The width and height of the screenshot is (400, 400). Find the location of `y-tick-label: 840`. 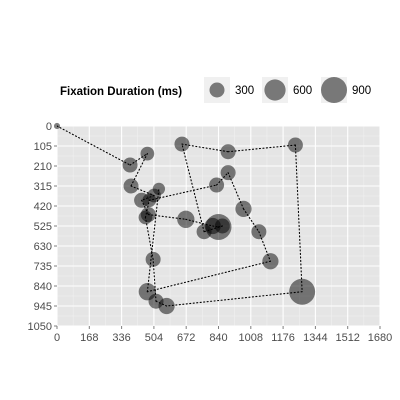

y-tick-label: 840 is located at coordinates (43, 287).